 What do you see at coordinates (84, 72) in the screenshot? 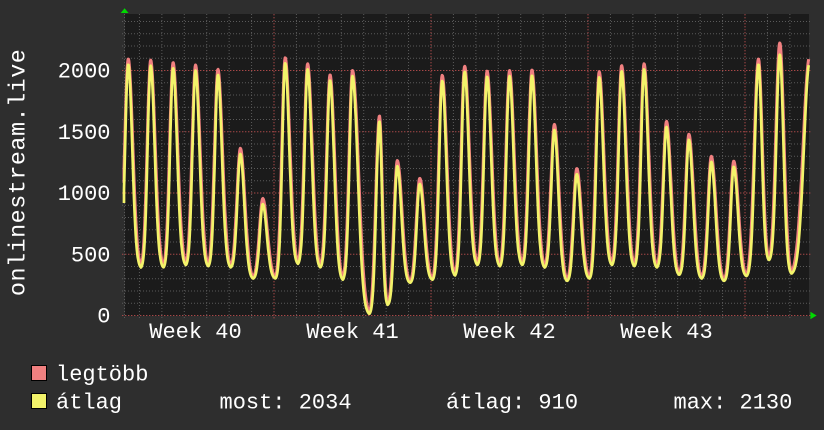
I see `svg-text: 2000` at bounding box center [84, 72].